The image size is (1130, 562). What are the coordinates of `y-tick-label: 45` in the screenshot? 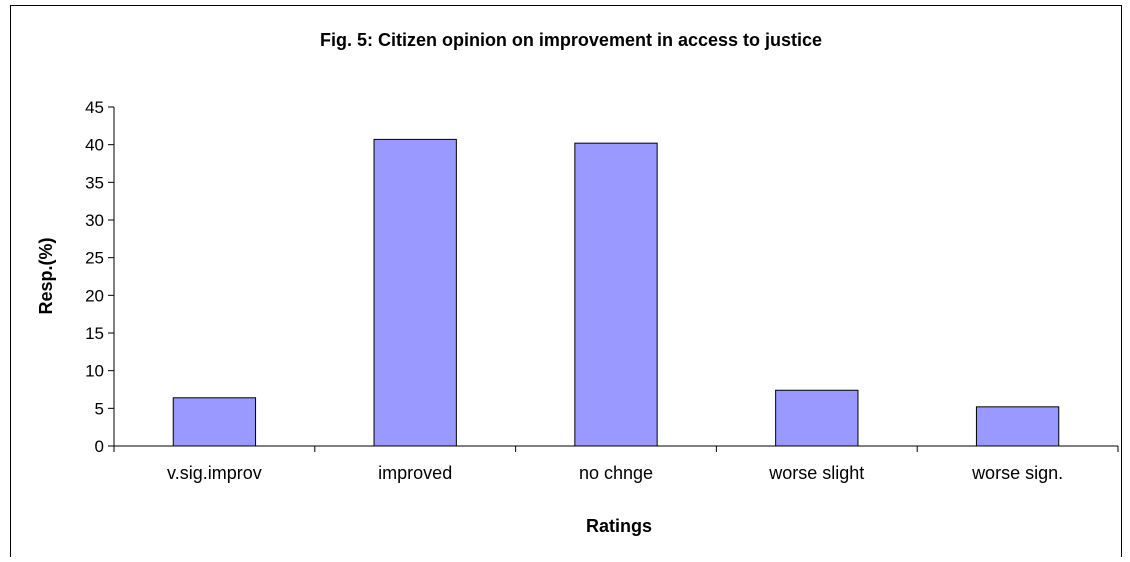 It's located at (94, 107).